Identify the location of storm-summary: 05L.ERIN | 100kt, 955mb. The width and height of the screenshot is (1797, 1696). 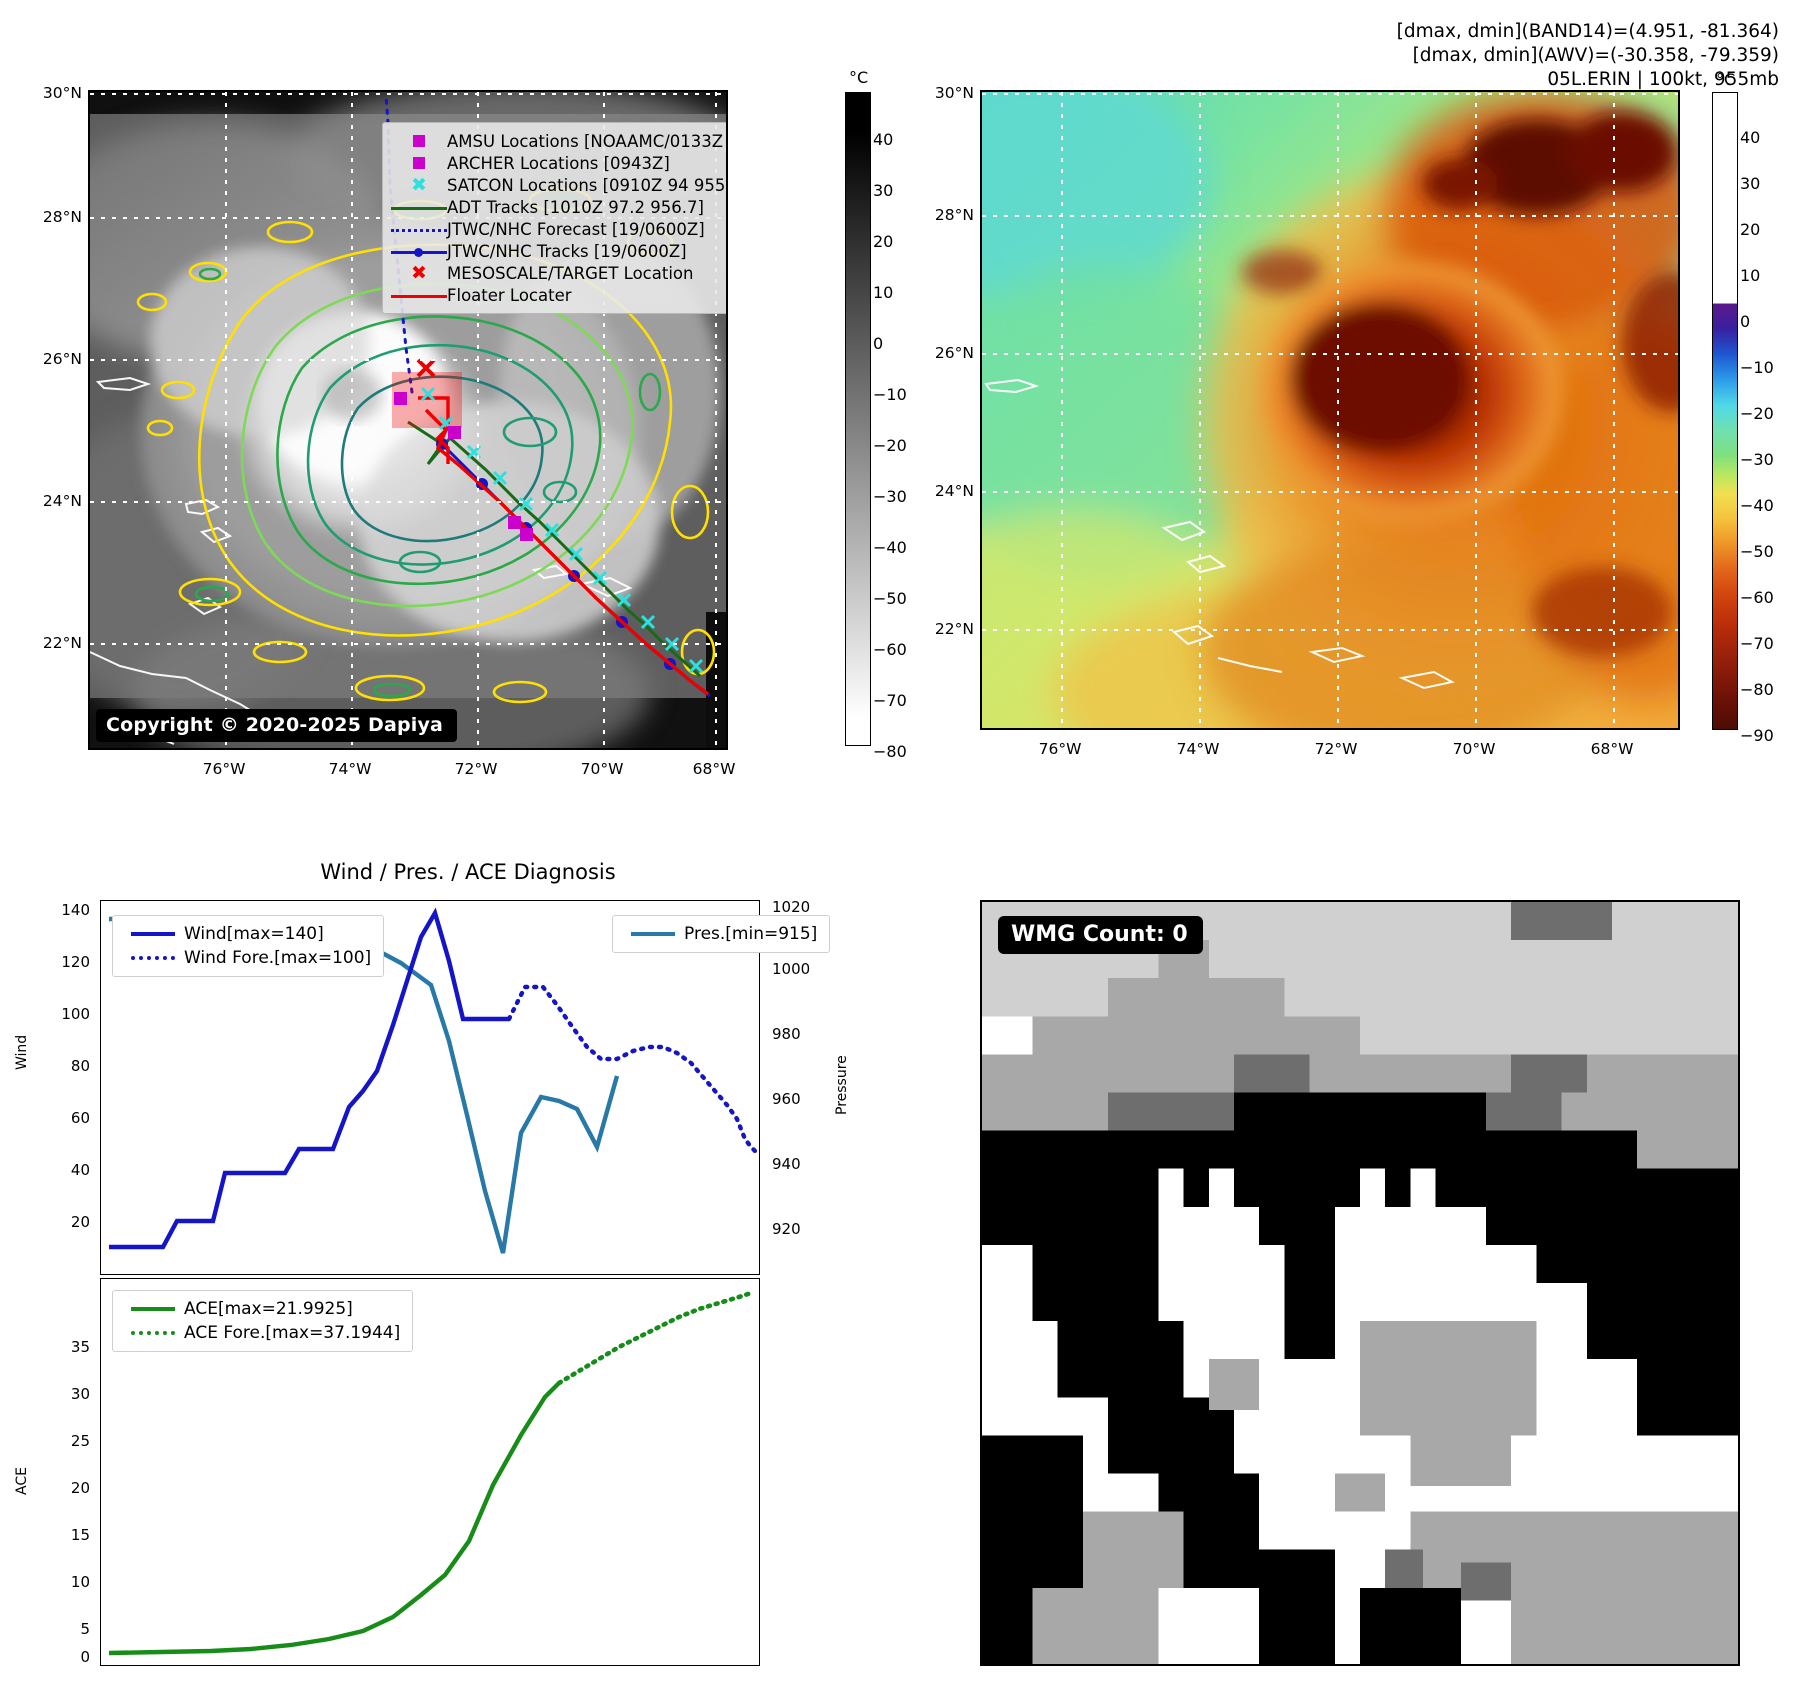
(1663, 80).